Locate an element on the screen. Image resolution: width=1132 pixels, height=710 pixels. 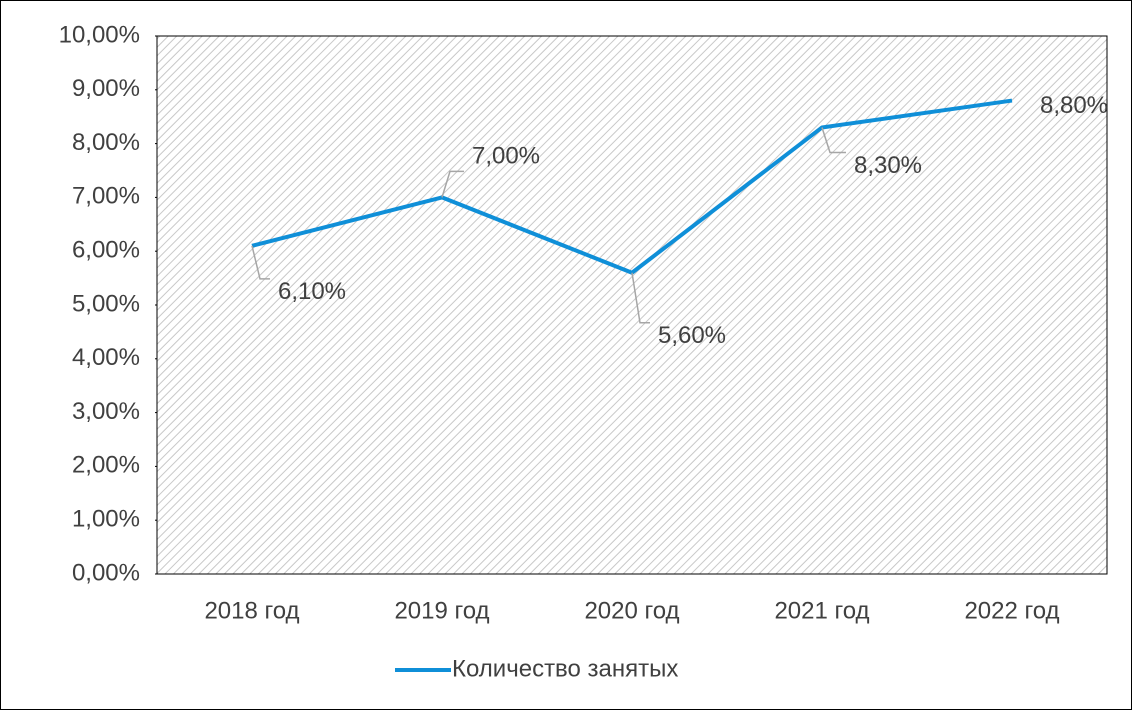
y-tick-label: 10,00% is located at coordinates (99, 34).